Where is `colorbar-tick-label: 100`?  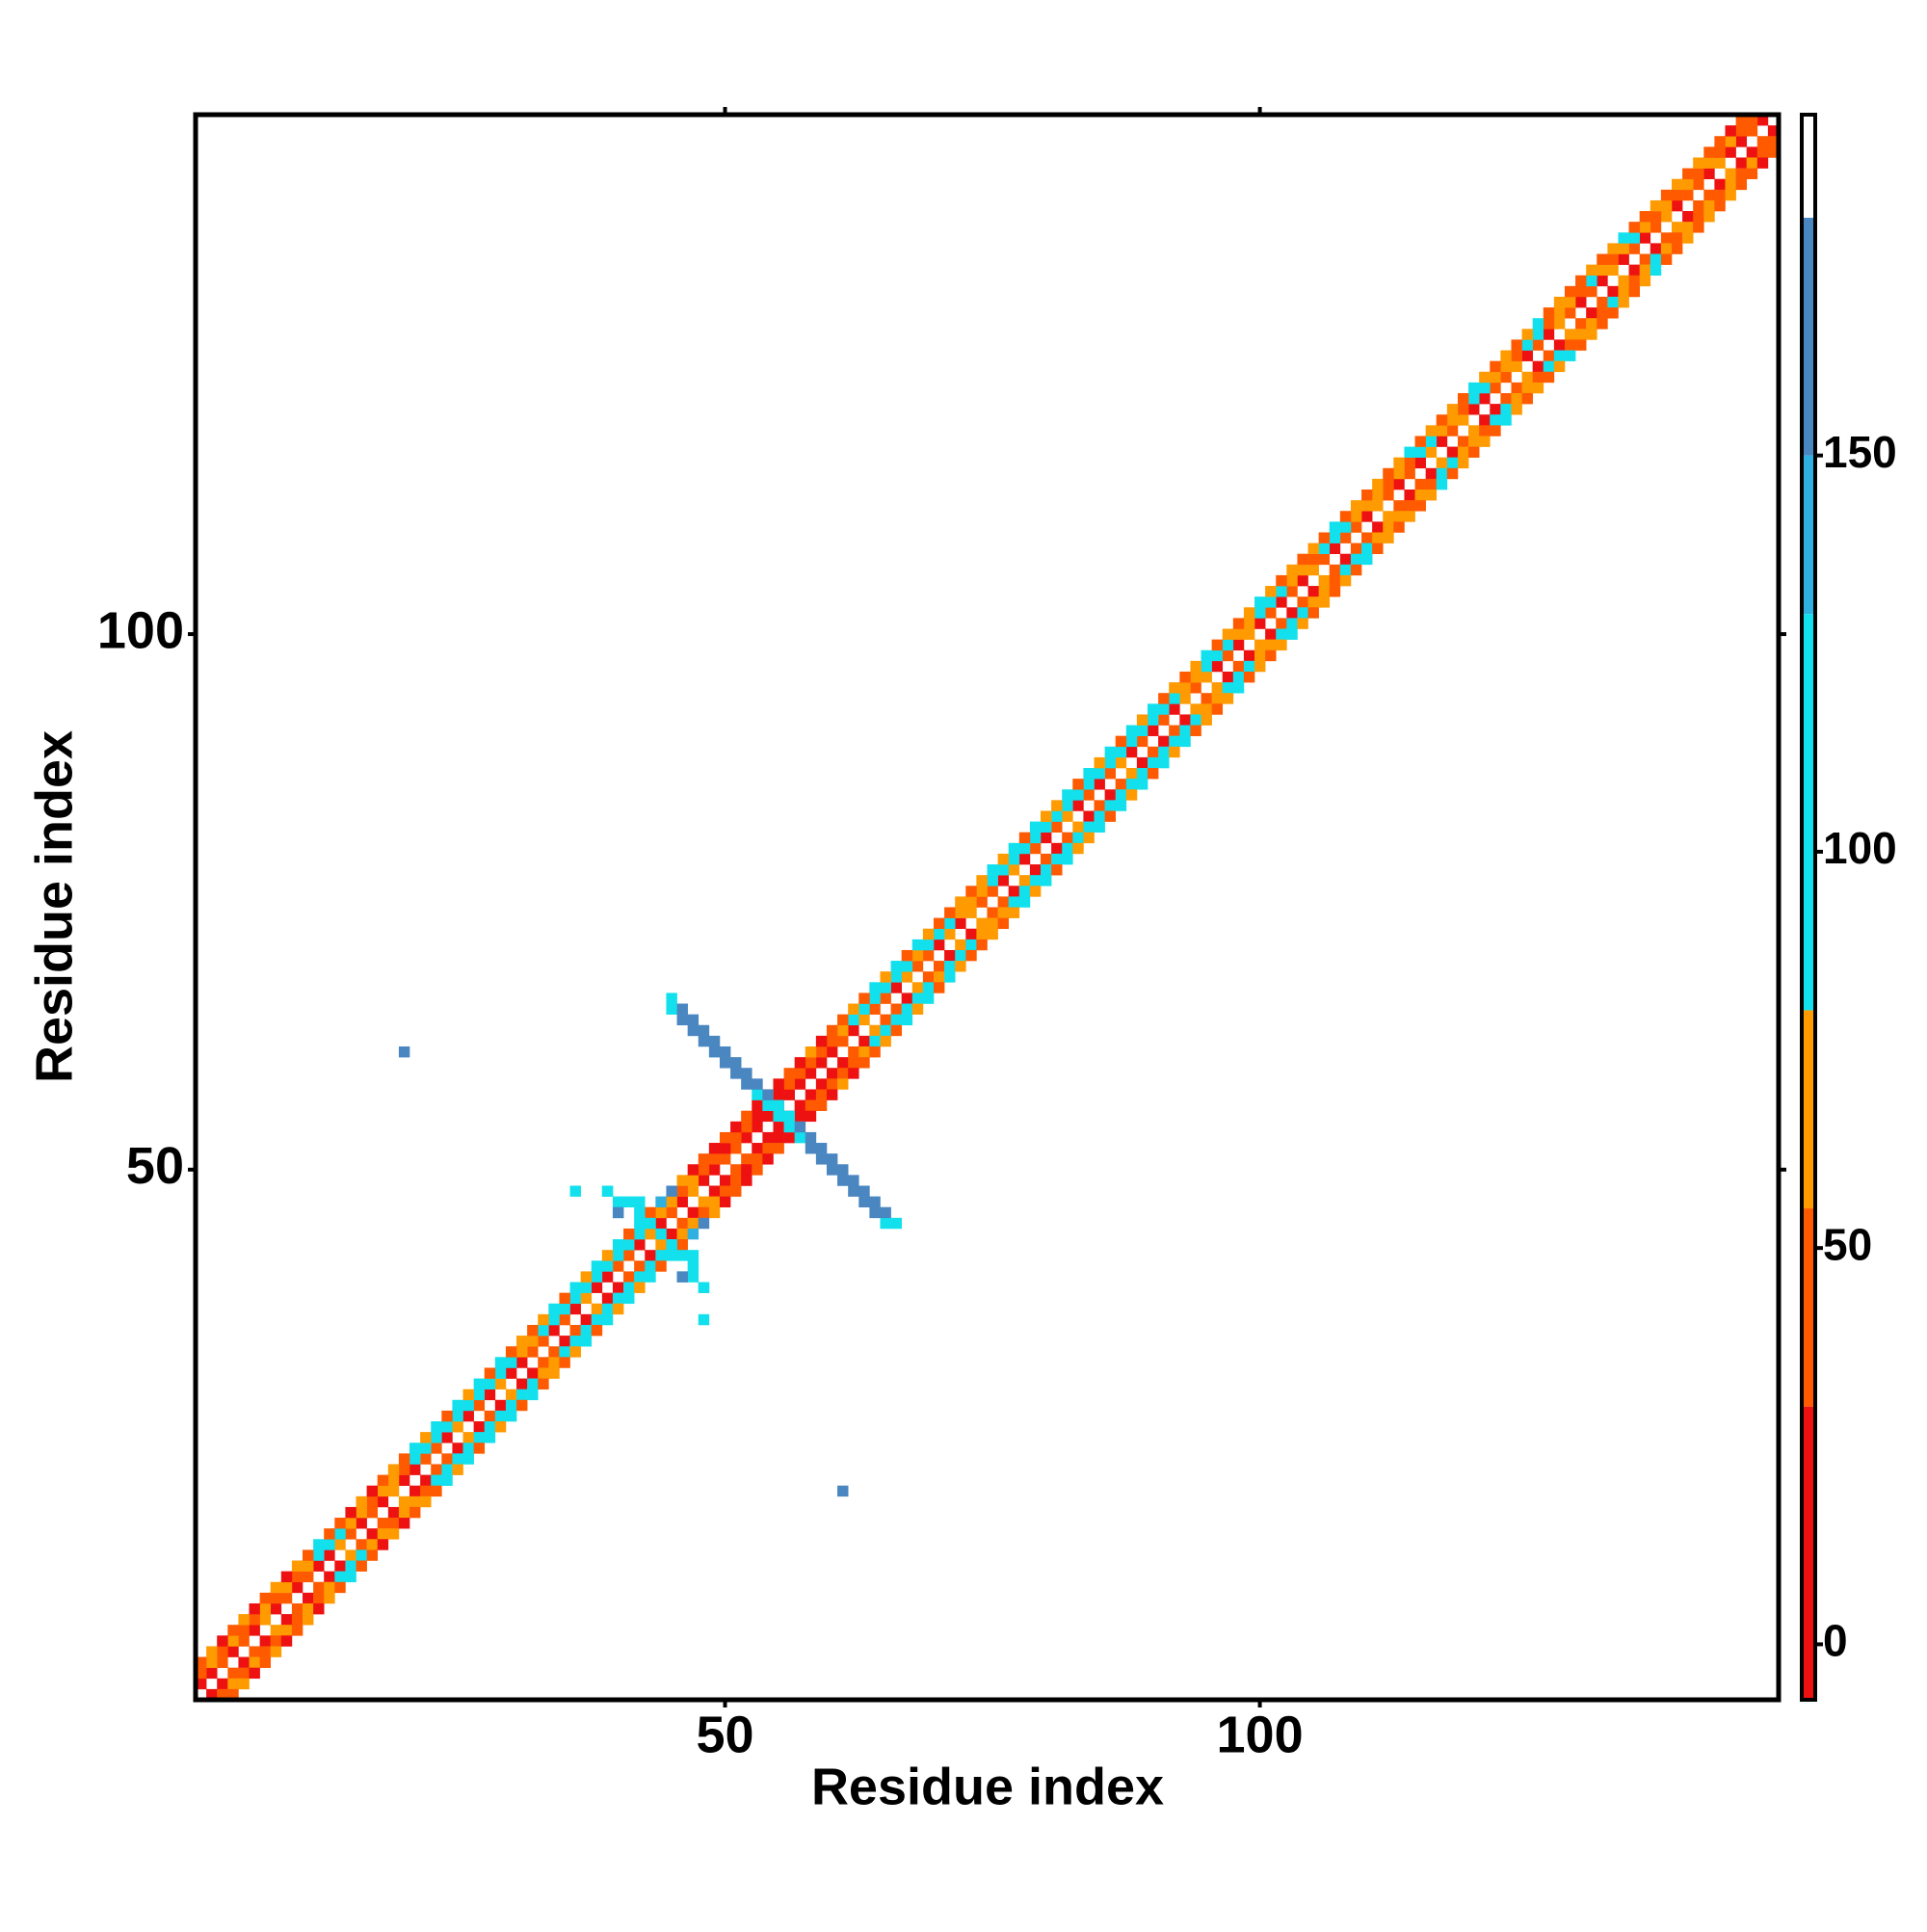 colorbar-tick-label: 100 is located at coordinates (1860, 848).